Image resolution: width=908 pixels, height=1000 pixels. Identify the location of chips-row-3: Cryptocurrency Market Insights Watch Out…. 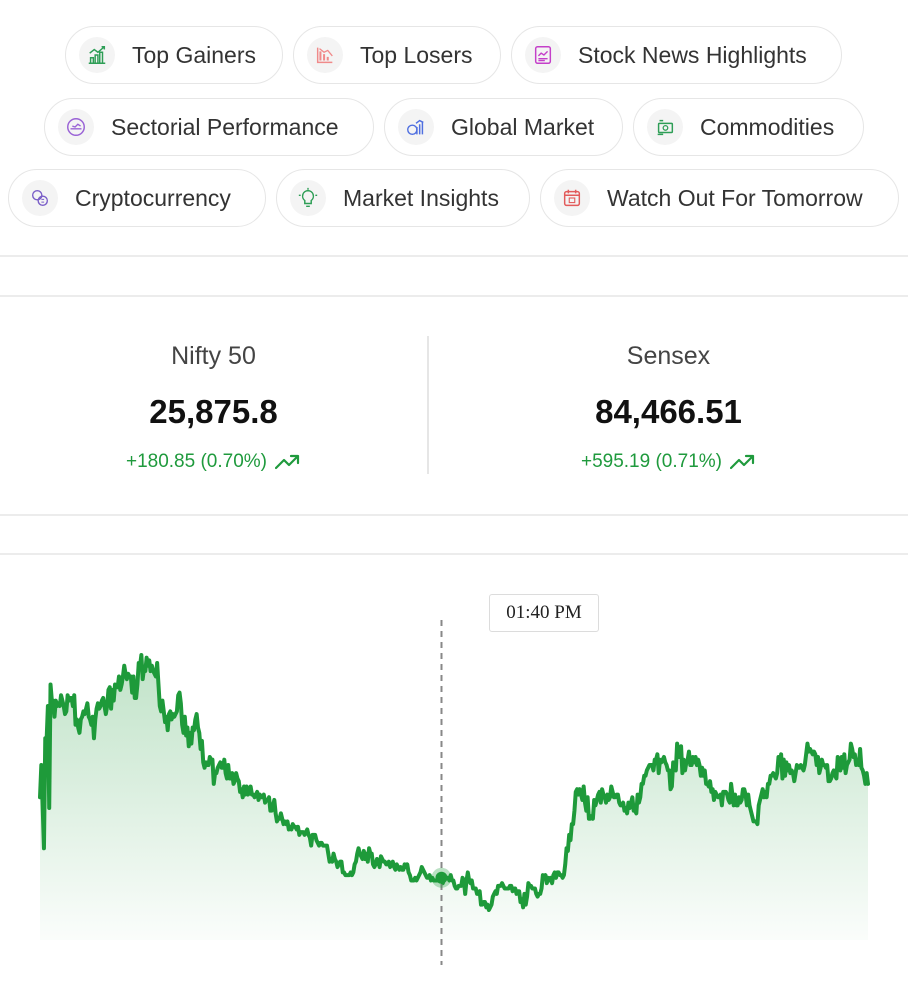
(454, 198).